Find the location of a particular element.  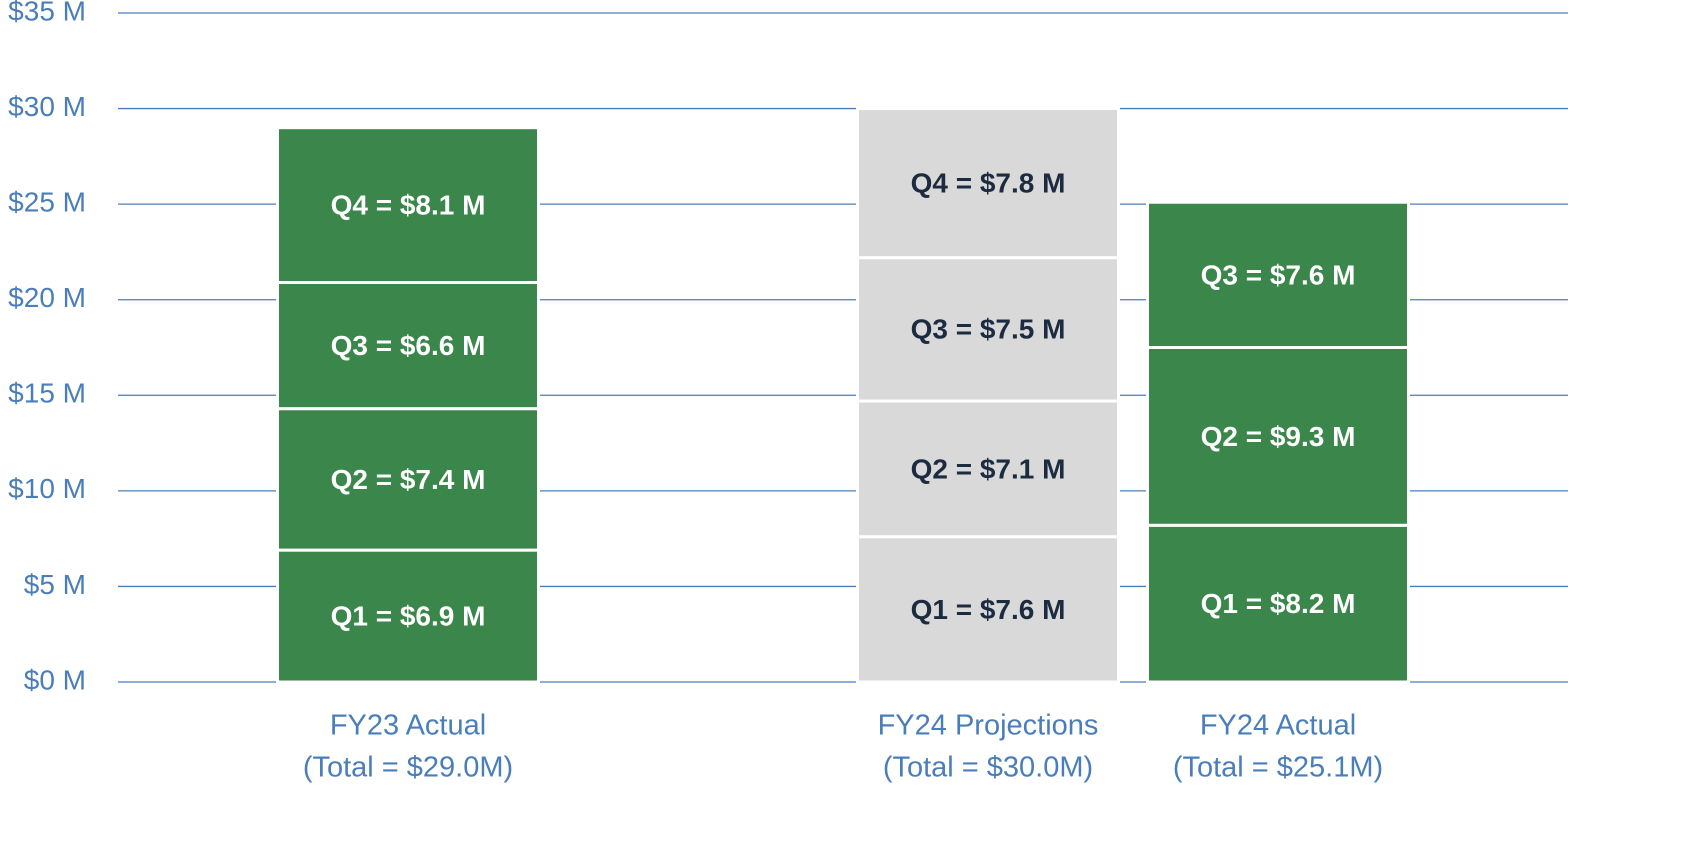

data-label: Q3 = $6.6 M is located at coordinates (408, 345).